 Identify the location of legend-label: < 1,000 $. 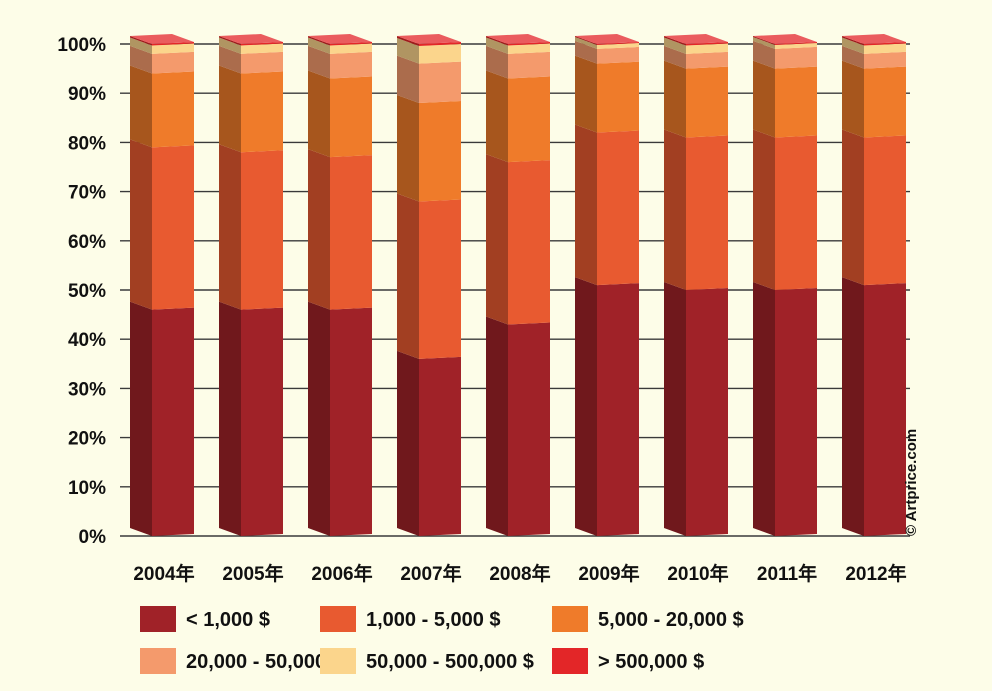
(228, 620).